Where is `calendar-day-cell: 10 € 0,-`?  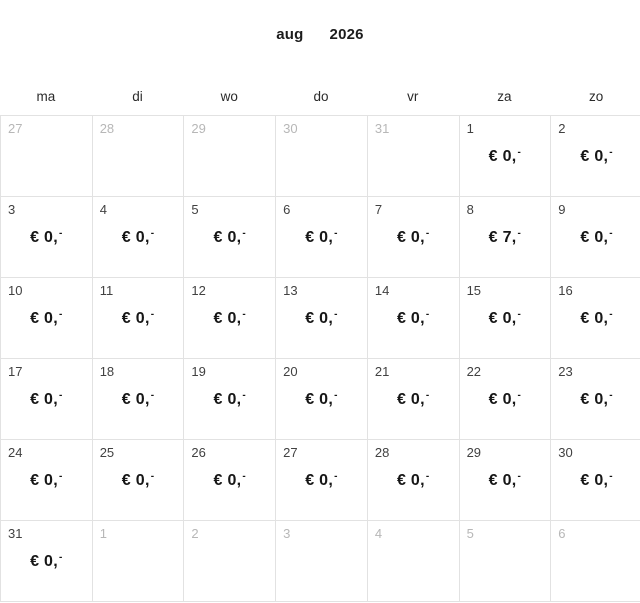
calendar-day-cell: 10 € 0,- is located at coordinates (46, 317).